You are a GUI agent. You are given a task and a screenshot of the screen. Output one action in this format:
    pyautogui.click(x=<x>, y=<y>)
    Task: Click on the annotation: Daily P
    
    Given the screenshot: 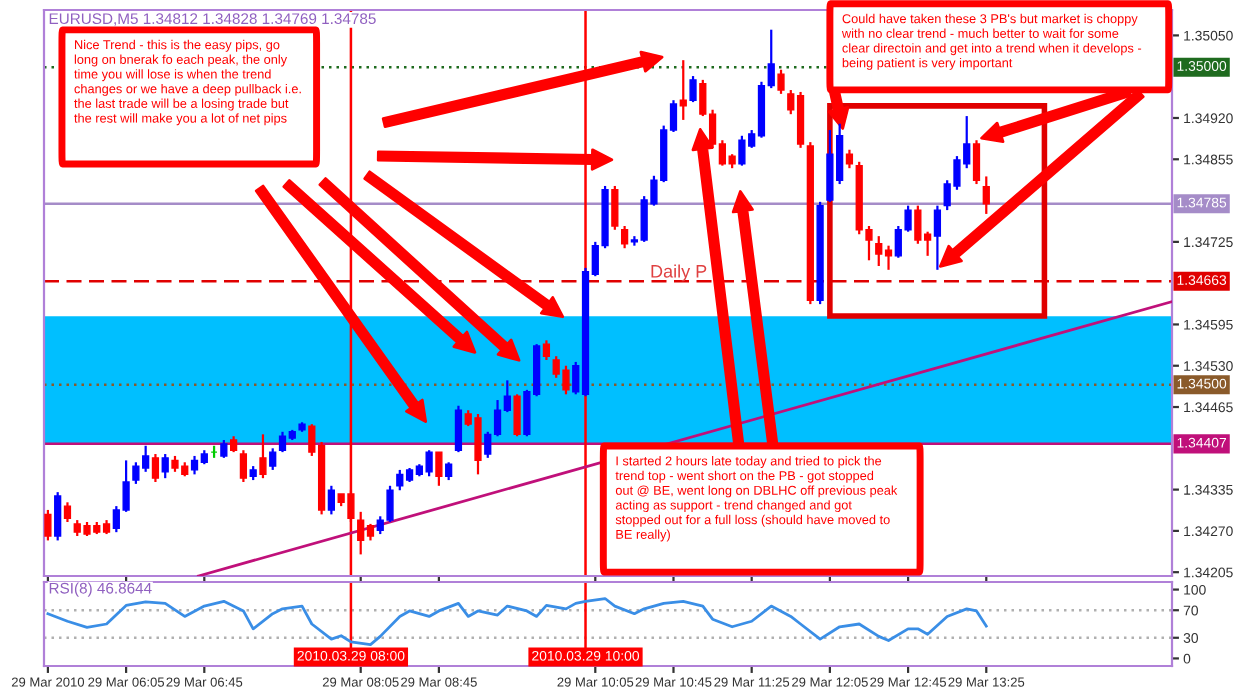 What is the action you would take?
    pyautogui.click(x=679, y=273)
    